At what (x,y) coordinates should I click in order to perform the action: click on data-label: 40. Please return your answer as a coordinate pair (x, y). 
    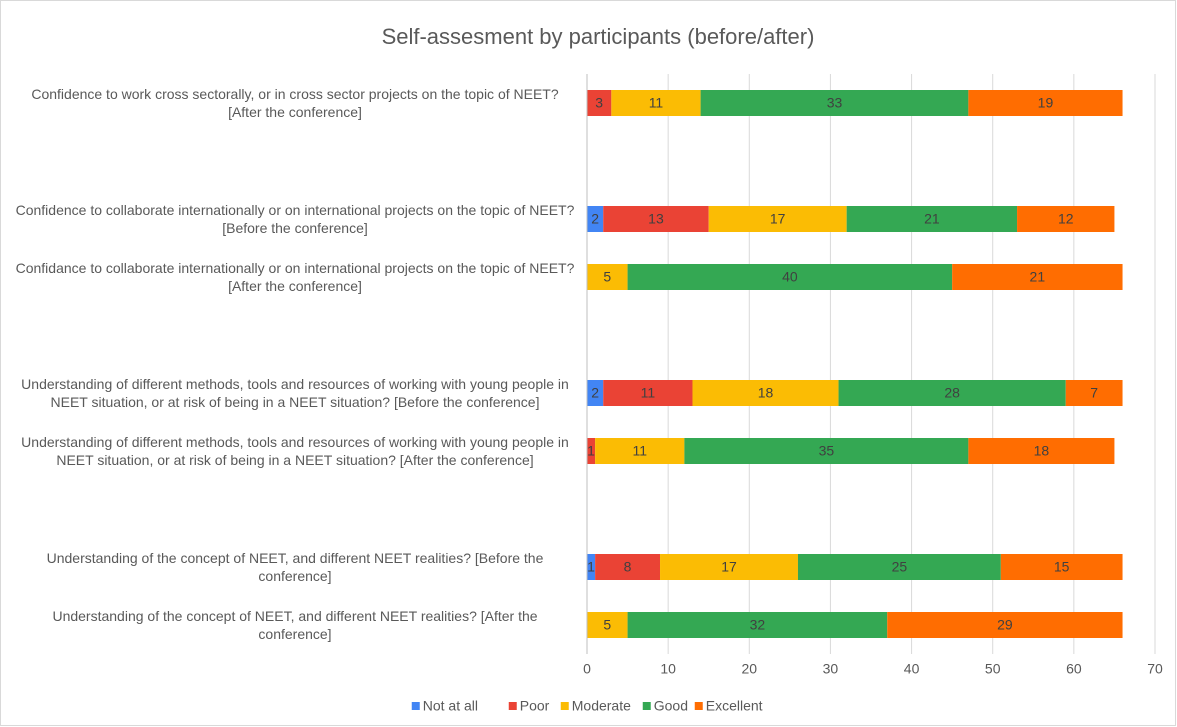
    Looking at the image, I should click on (790, 277).